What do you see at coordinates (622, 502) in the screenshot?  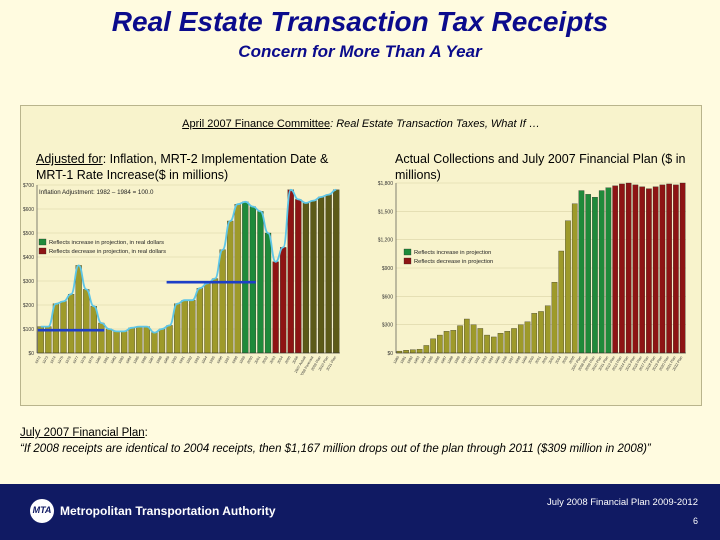 I see `financial-plan-label: July 2008 Financial Plan 2009-2012` at bounding box center [622, 502].